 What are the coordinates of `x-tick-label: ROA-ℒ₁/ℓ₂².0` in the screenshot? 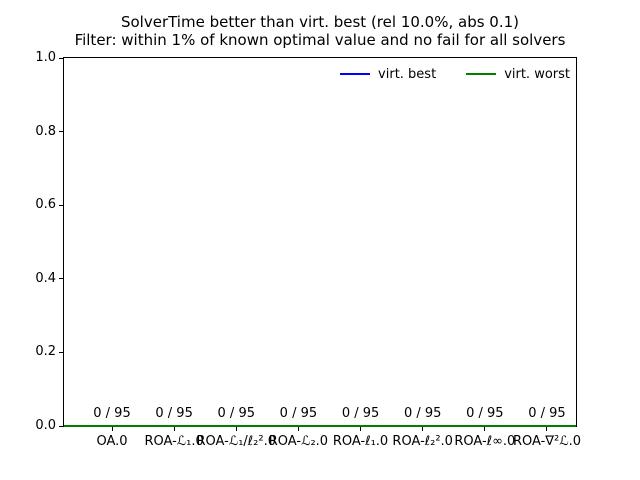 It's located at (236, 441).